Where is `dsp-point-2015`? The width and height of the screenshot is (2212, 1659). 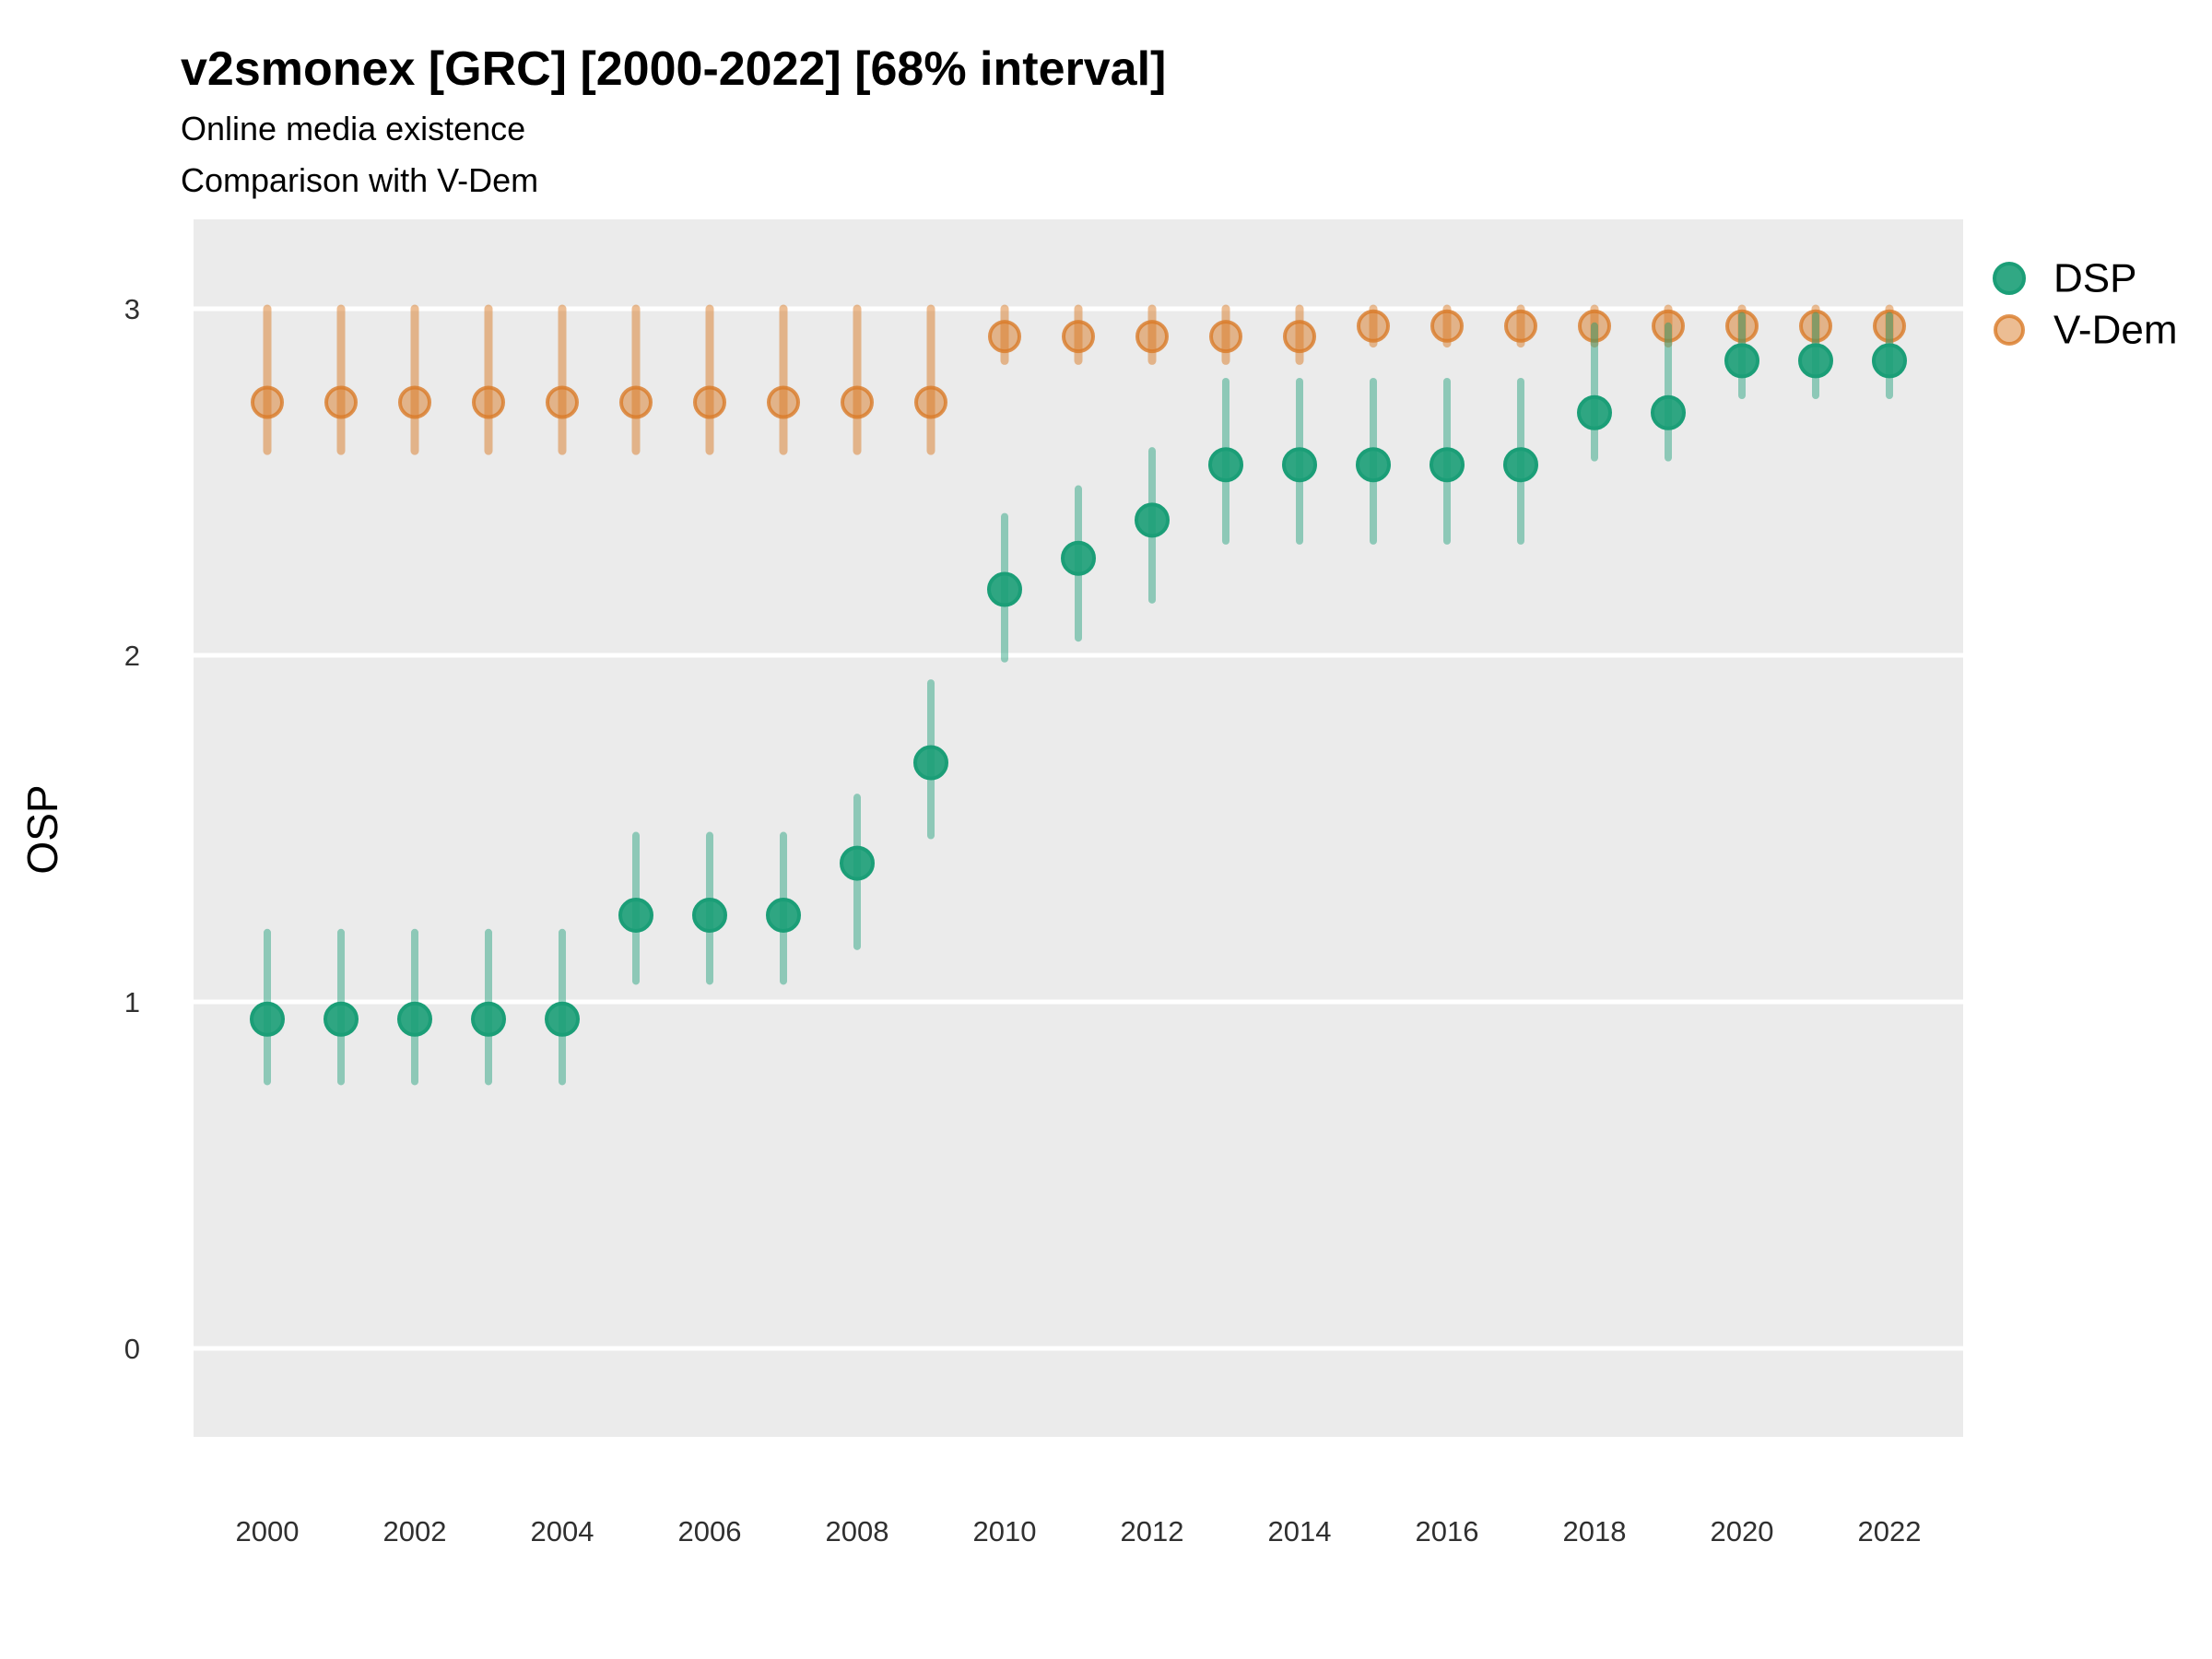
dsp-point-2015 is located at coordinates (1373, 465).